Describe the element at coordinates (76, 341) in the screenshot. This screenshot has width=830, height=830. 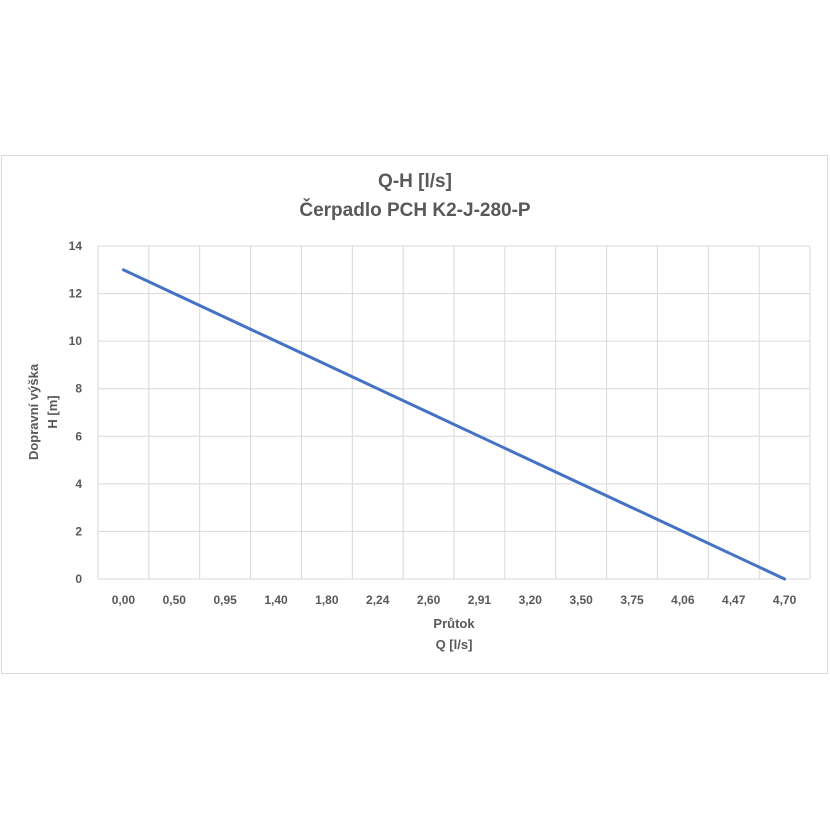
I see `y-tick-label: 10` at that location.